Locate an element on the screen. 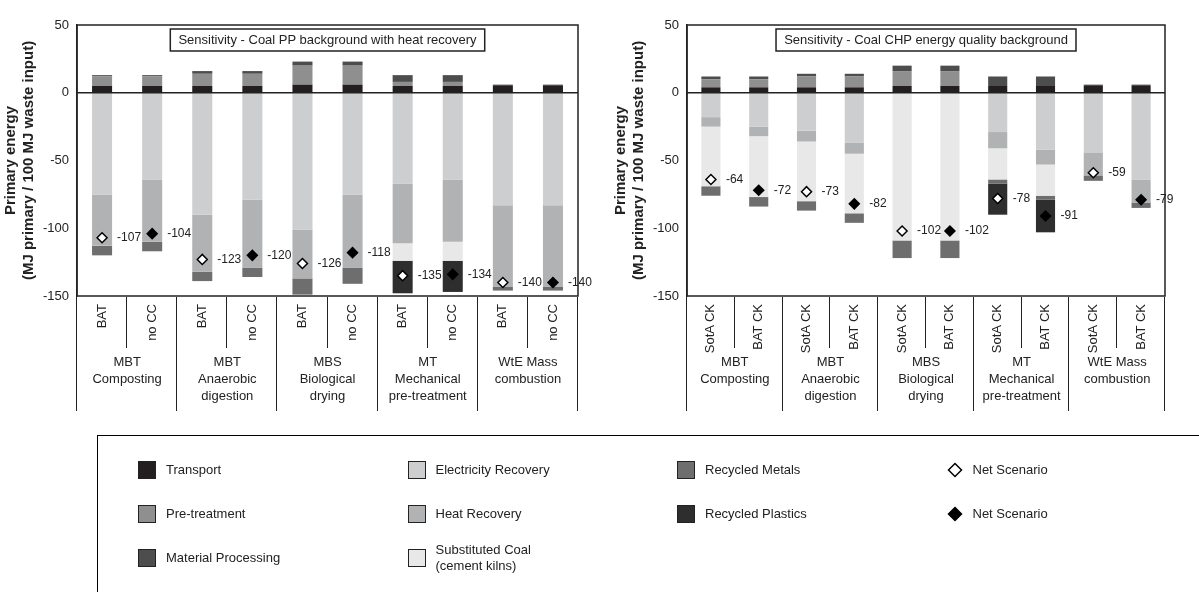 This screenshot has width=1199, height=592. data-label: -135 is located at coordinates (429, 274).